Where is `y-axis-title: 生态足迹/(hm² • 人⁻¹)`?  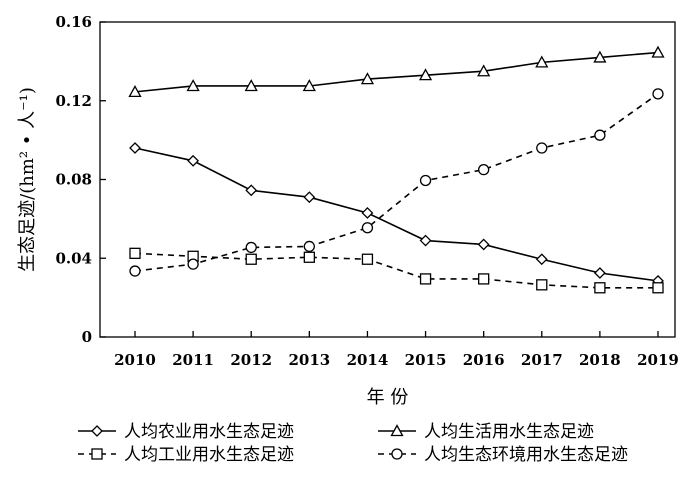
y-axis-title: 生态足迹/(hm² • 人⁻¹) is located at coordinates (27, 179).